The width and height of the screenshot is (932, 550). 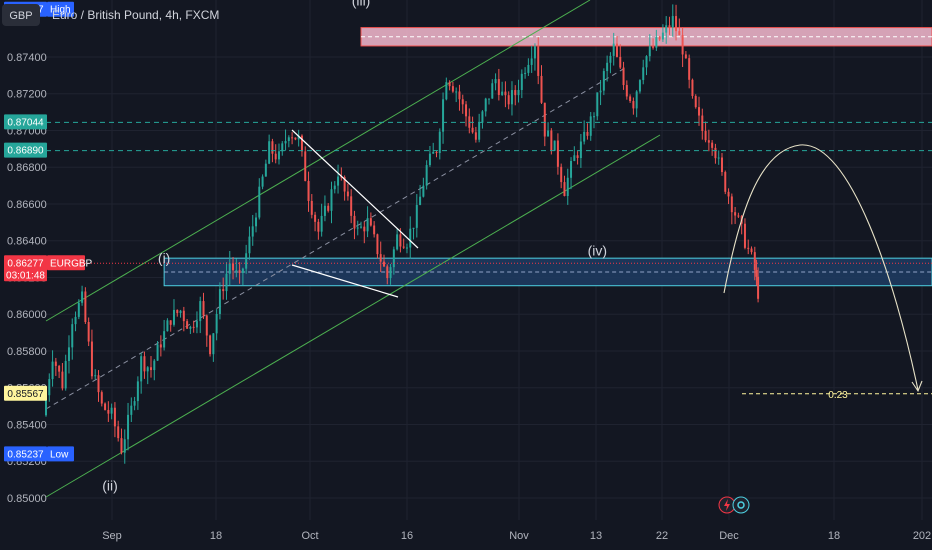 I want to click on time-tick: Nov, so click(x=519, y=536).